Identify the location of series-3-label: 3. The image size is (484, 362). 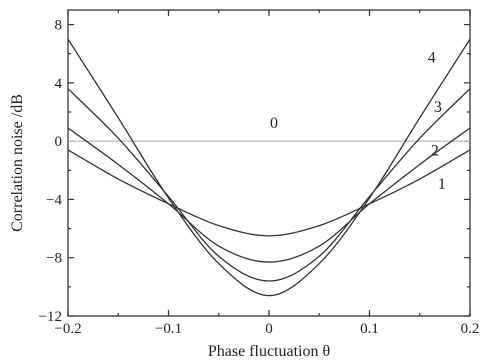
(438, 107).